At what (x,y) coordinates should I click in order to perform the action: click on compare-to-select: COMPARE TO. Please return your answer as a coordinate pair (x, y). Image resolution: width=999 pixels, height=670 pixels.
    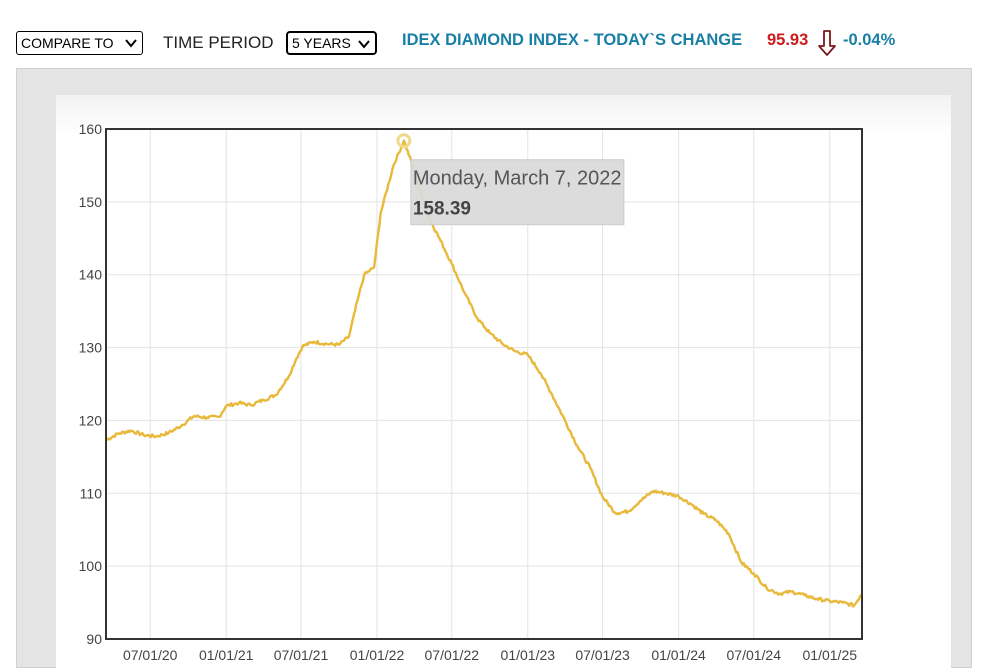
    Looking at the image, I should click on (79, 43).